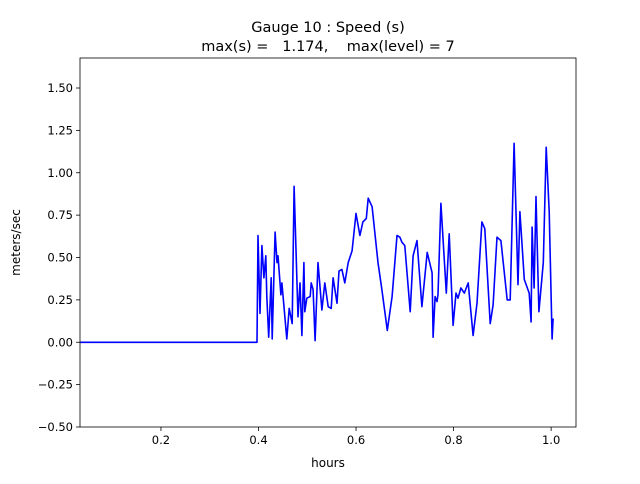 This screenshot has height=484, width=640. Describe the element at coordinates (60, 258) in the screenshot. I see `y-tick-label: 0.50` at that location.